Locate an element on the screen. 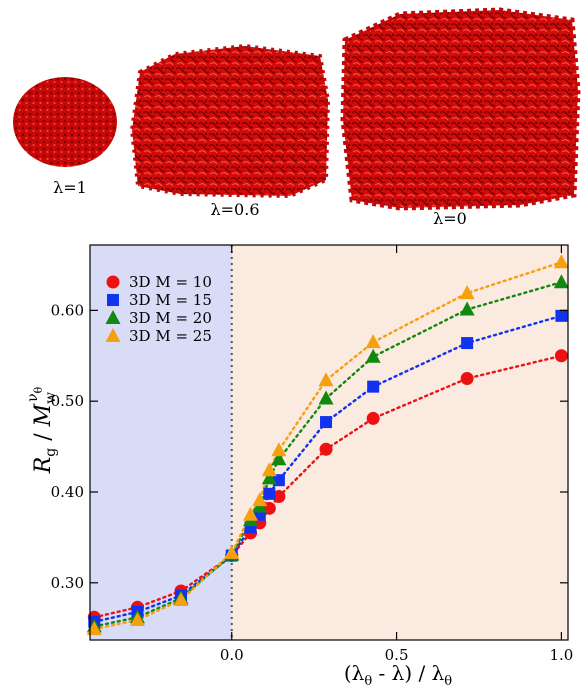  y-tick-label: 0.30 is located at coordinates (67, 583).